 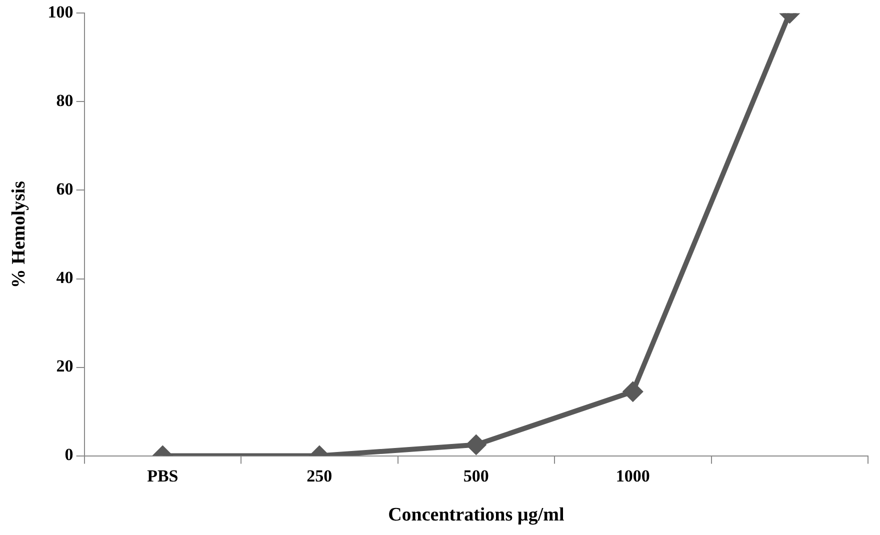 What do you see at coordinates (476, 476) in the screenshot?
I see `x-tick-label: 500` at bounding box center [476, 476].